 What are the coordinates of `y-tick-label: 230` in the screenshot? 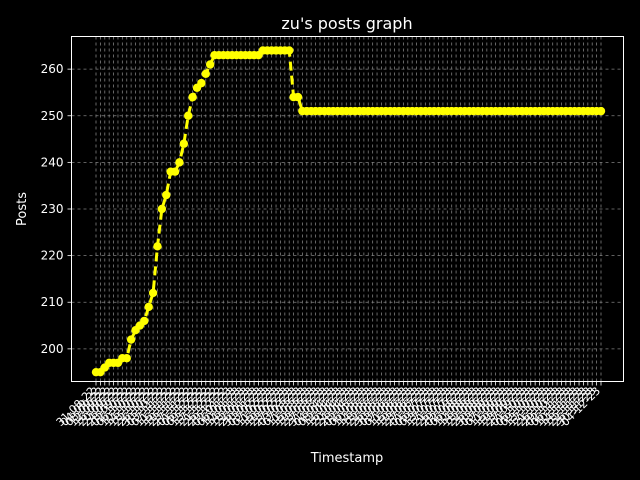 It's located at (52, 209).